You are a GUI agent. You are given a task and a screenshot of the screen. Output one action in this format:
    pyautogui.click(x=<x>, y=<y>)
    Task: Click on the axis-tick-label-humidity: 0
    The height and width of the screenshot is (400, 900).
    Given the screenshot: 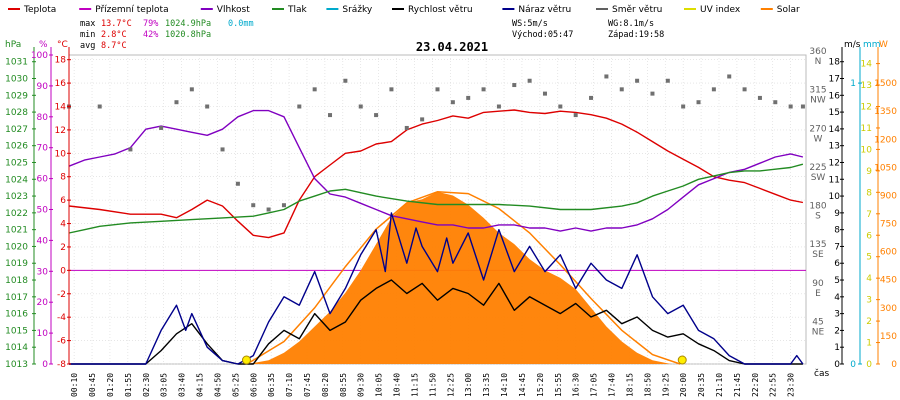 What is the action you would take?
    pyautogui.click(x=45, y=365)
    